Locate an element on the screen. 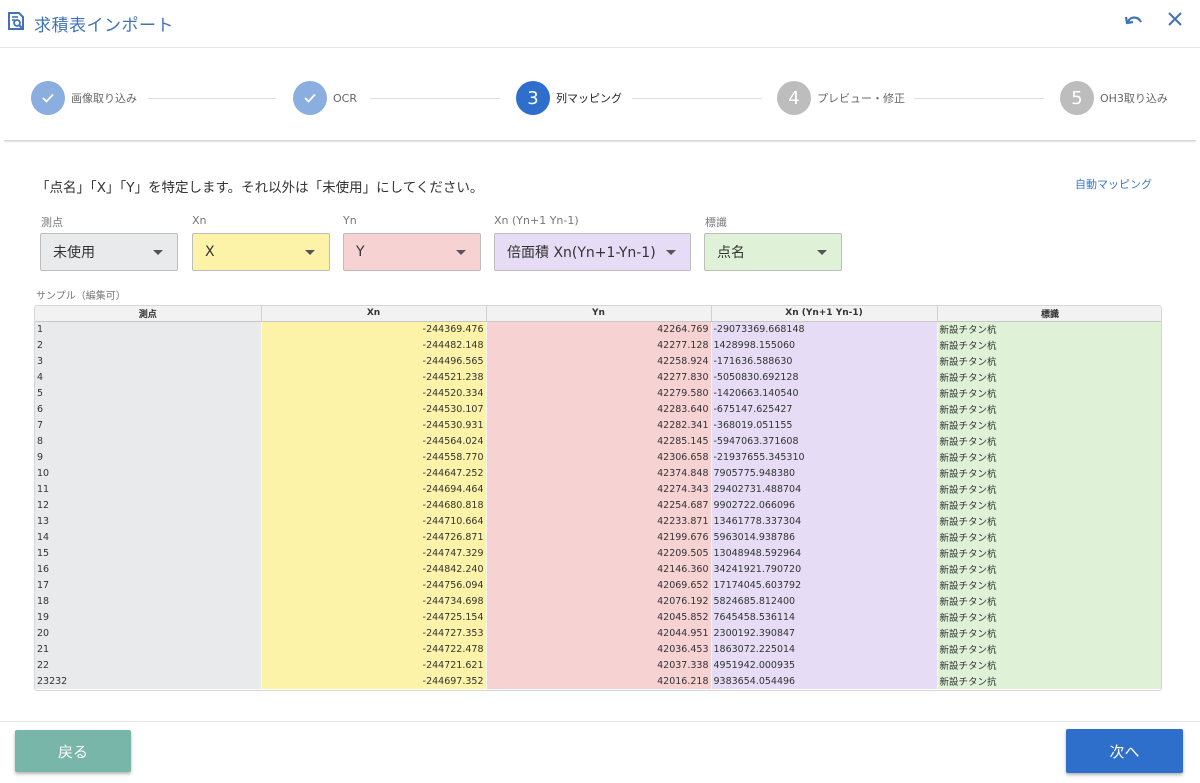 This screenshot has width=1200, height=783. table-cell: 42282.341 is located at coordinates (599, 425).